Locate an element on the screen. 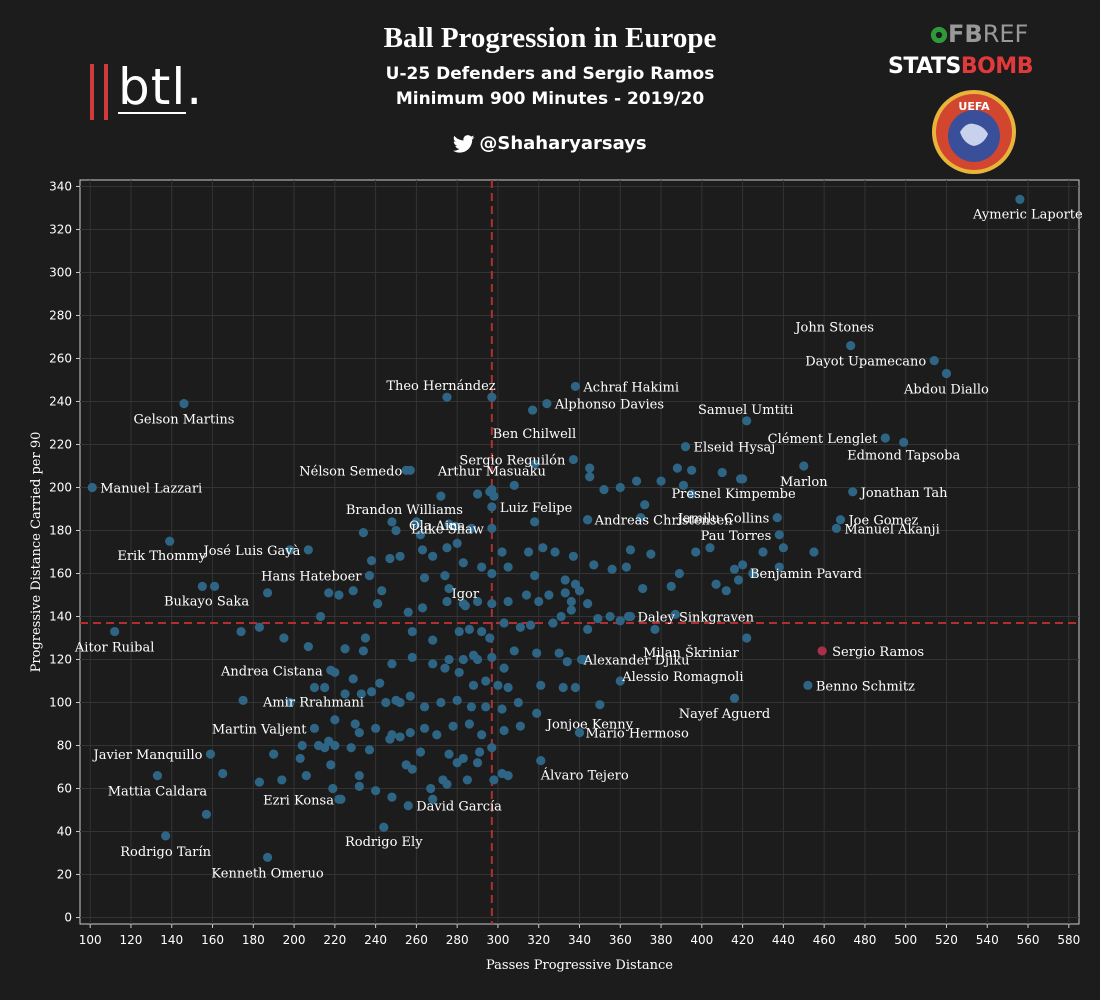  point-label: David García is located at coordinates (459, 807).